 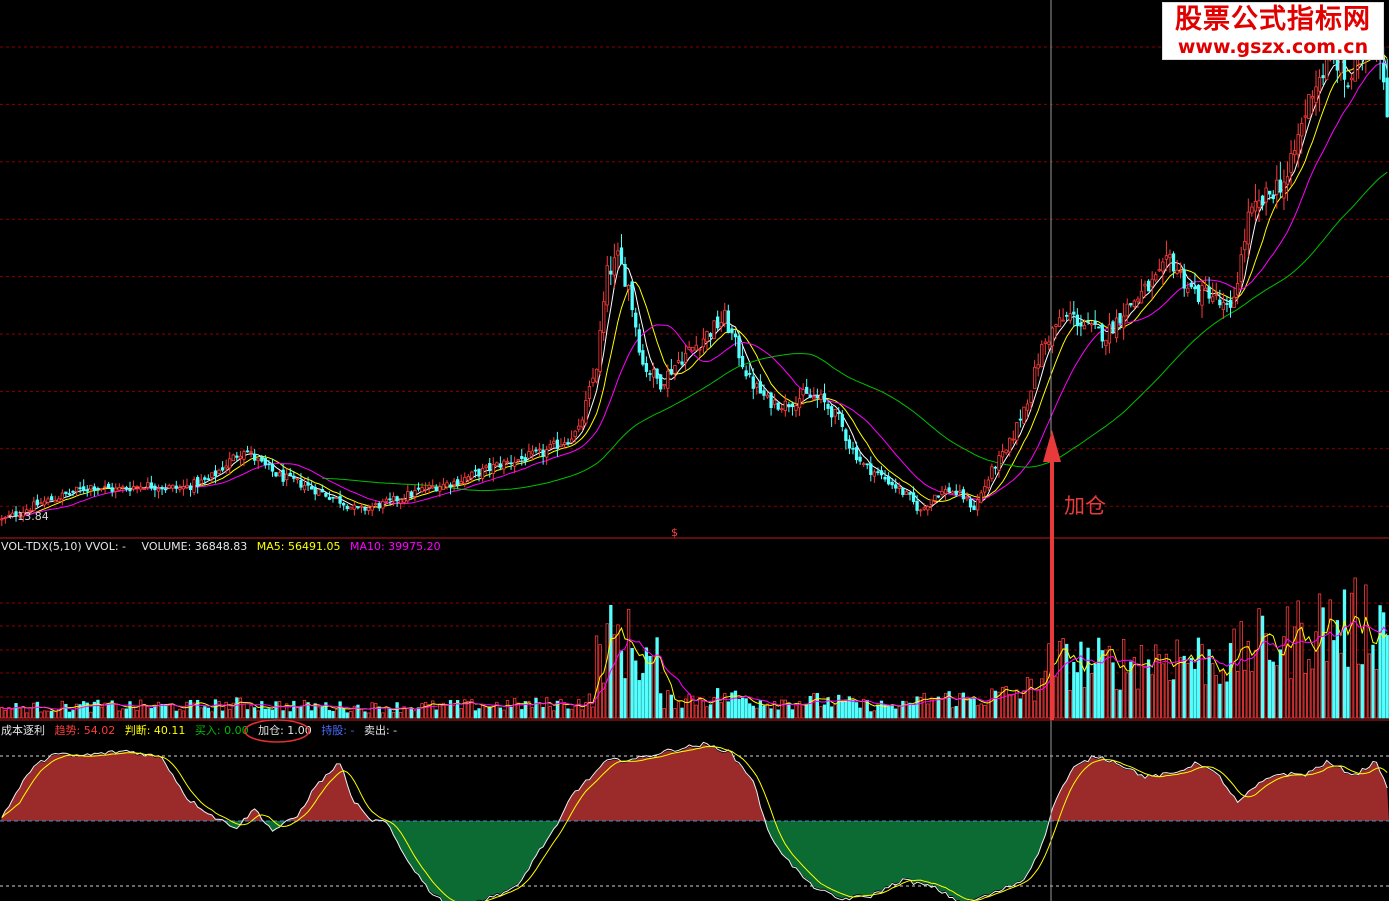 What do you see at coordinates (1052, 446) in the screenshot?
I see `annotation-arrow-head` at bounding box center [1052, 446].